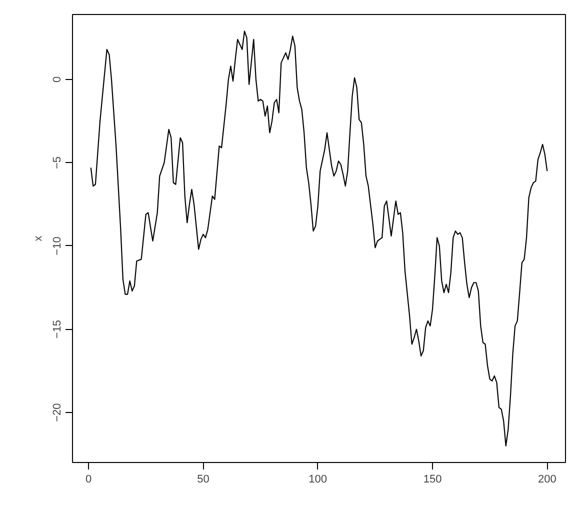  What do you see at coordinates (88, 480) in the screenshot?
I see `x-tick-label: 0` at bounding box center [88, 480].